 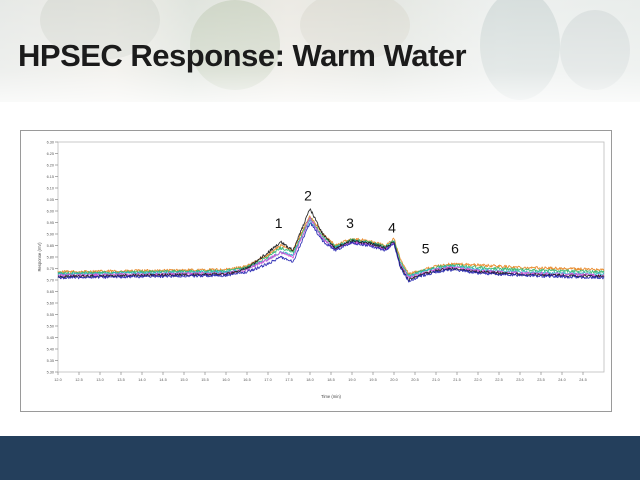 What do you see at coordinates (561, 380) in the screenshot?
I see `x-tick-label: 24.0` at bounding box center [561, 380].